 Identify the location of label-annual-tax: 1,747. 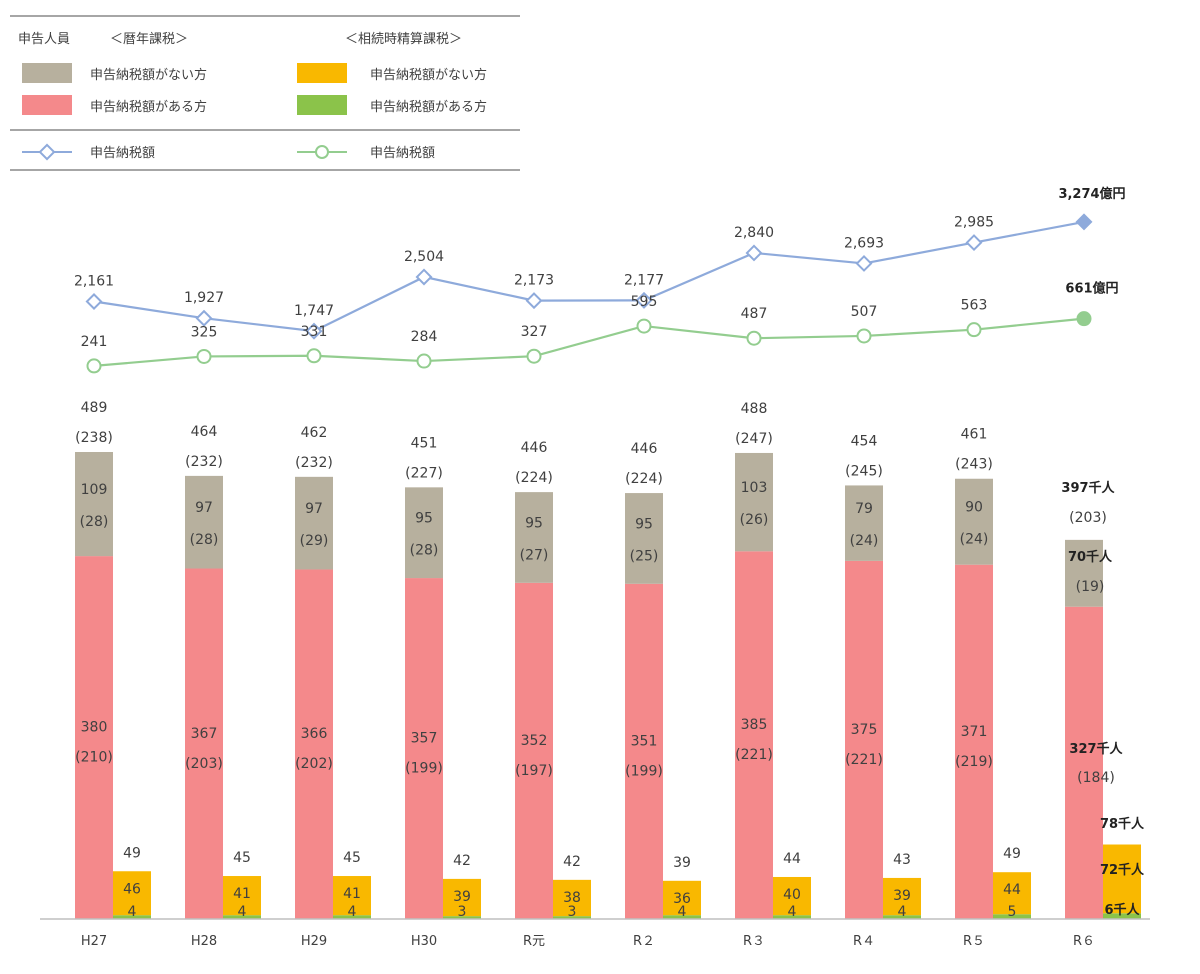
(314, 311).